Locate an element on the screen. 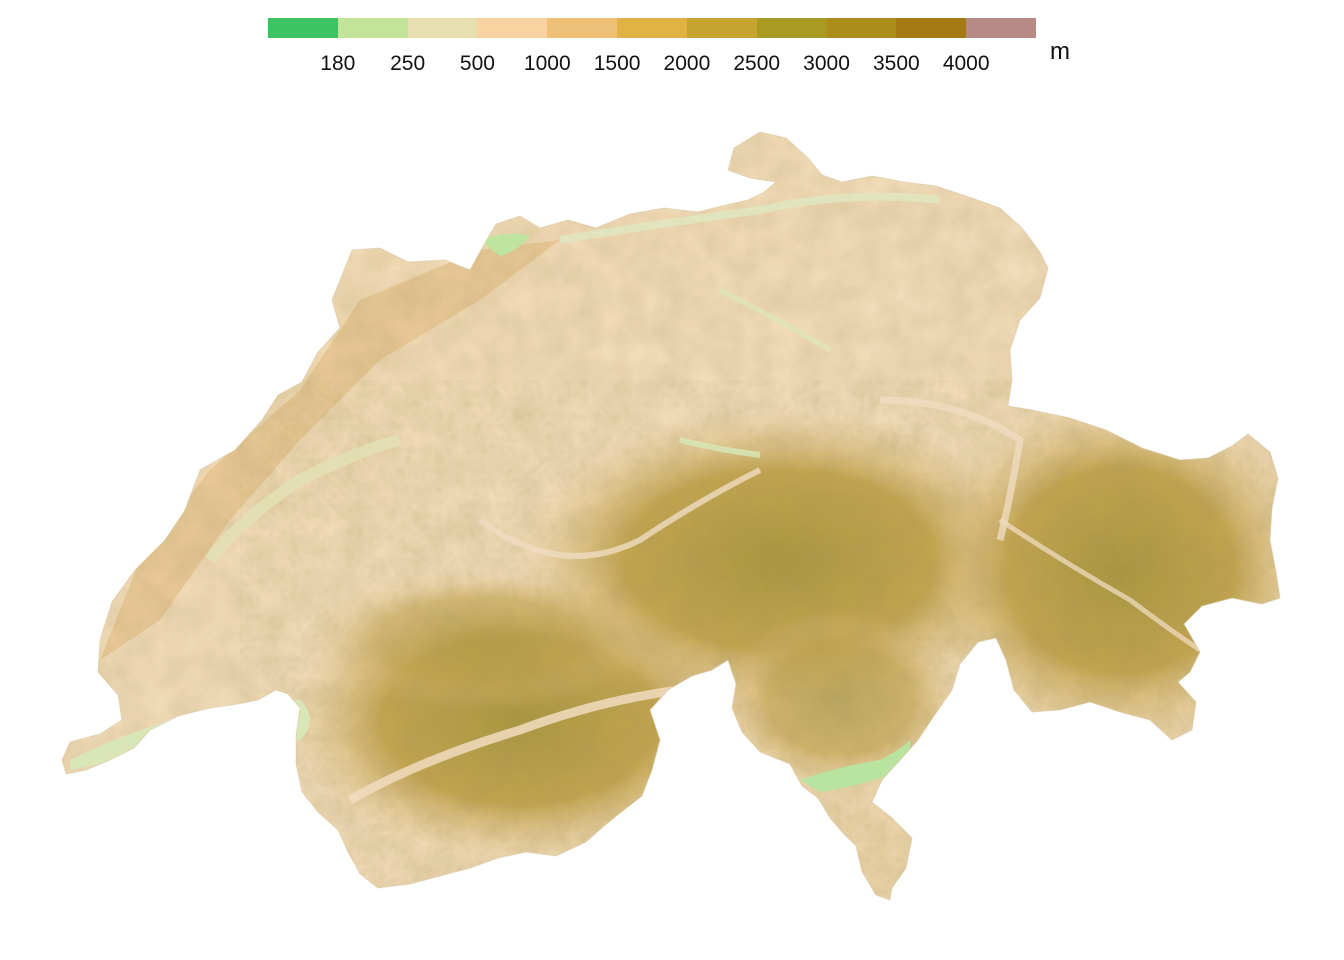 Image resolution: width=1344 pixels, height=960 pixels. lake-maggiore is located at coordinates (855, 766).